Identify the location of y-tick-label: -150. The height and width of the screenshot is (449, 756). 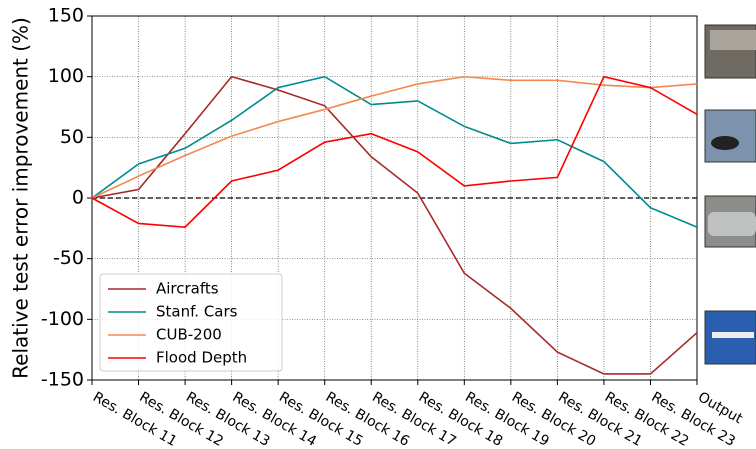
(62, 380).